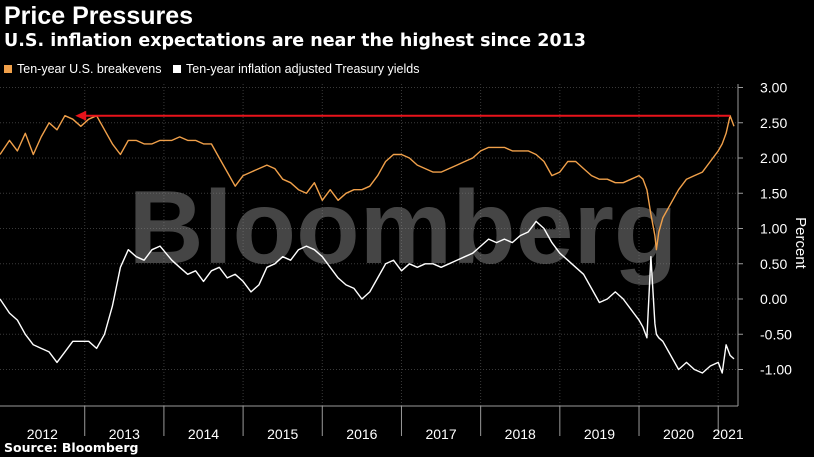 The height and width of the screenshot is (457, 814). Describe the element at coordinates (773, 299) in the screenshot. I see `y-tick-label: 0.00` at that location.